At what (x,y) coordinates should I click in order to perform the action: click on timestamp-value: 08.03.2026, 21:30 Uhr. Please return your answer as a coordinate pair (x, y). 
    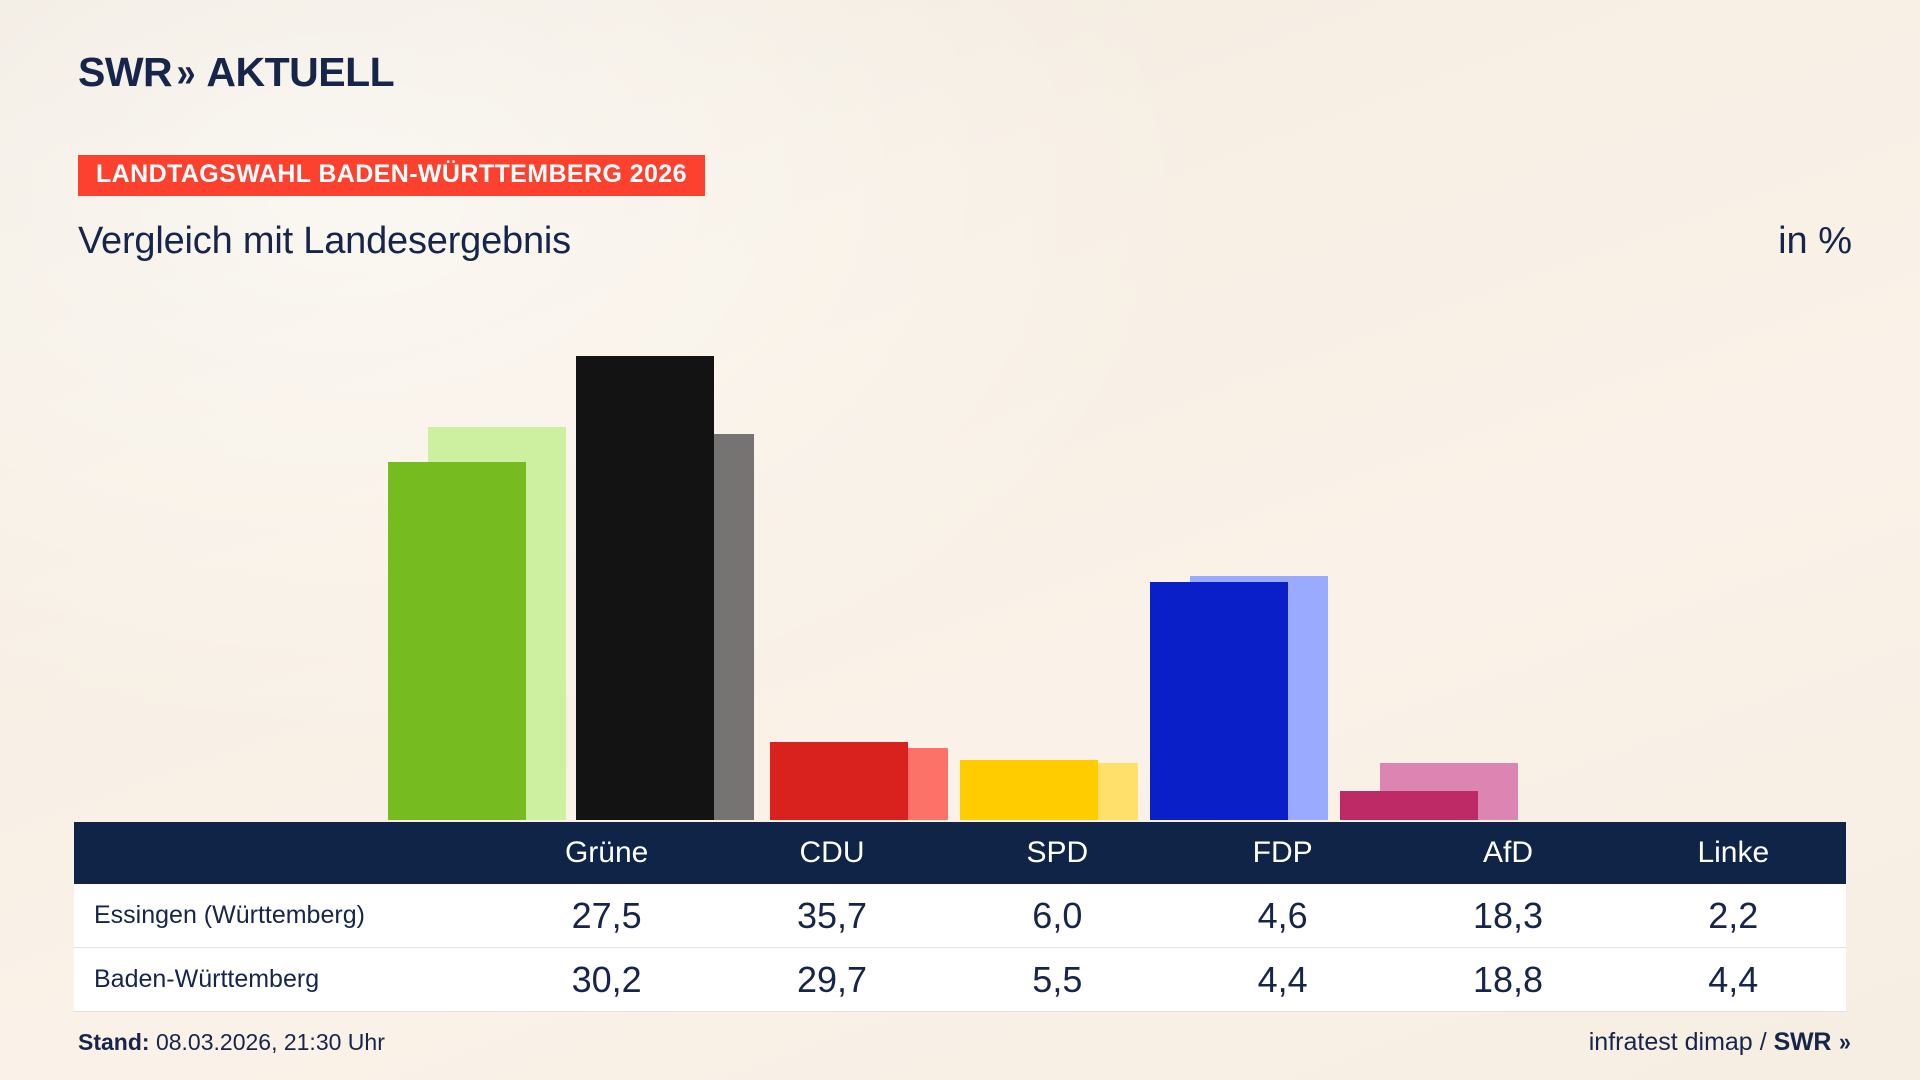
    Looking at the image, I should click on (270, 1042).